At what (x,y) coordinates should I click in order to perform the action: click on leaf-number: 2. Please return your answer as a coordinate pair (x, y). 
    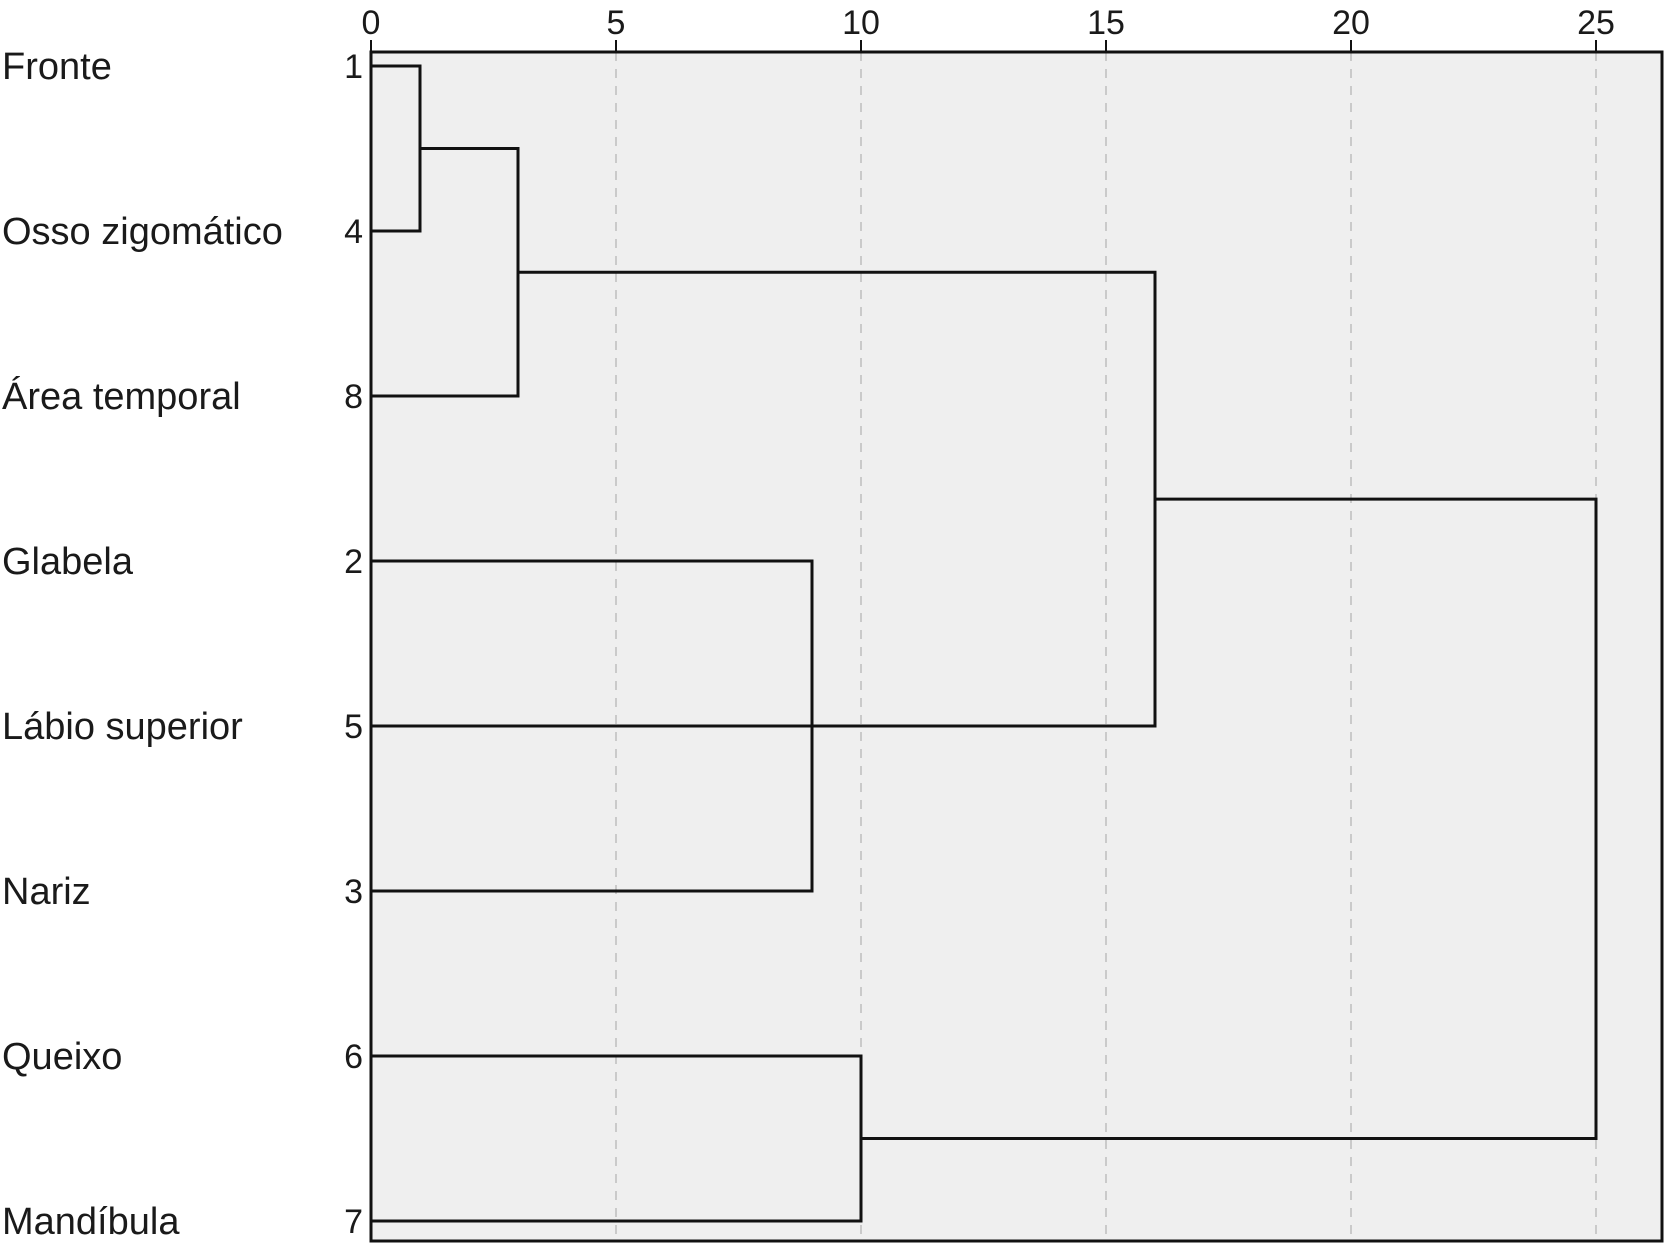
    Looking at the image, I should click on (353, 562).